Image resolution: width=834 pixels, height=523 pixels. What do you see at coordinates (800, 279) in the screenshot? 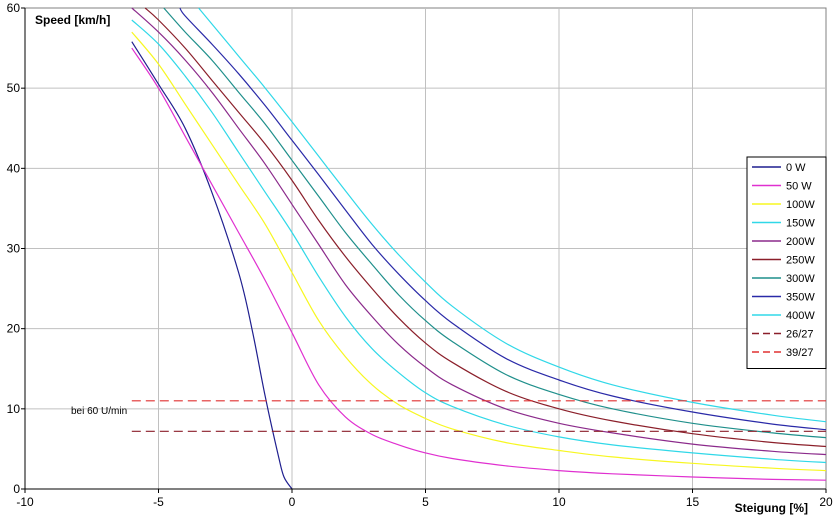
I see `legend-label: 300W` at bounding box center [800, 279].